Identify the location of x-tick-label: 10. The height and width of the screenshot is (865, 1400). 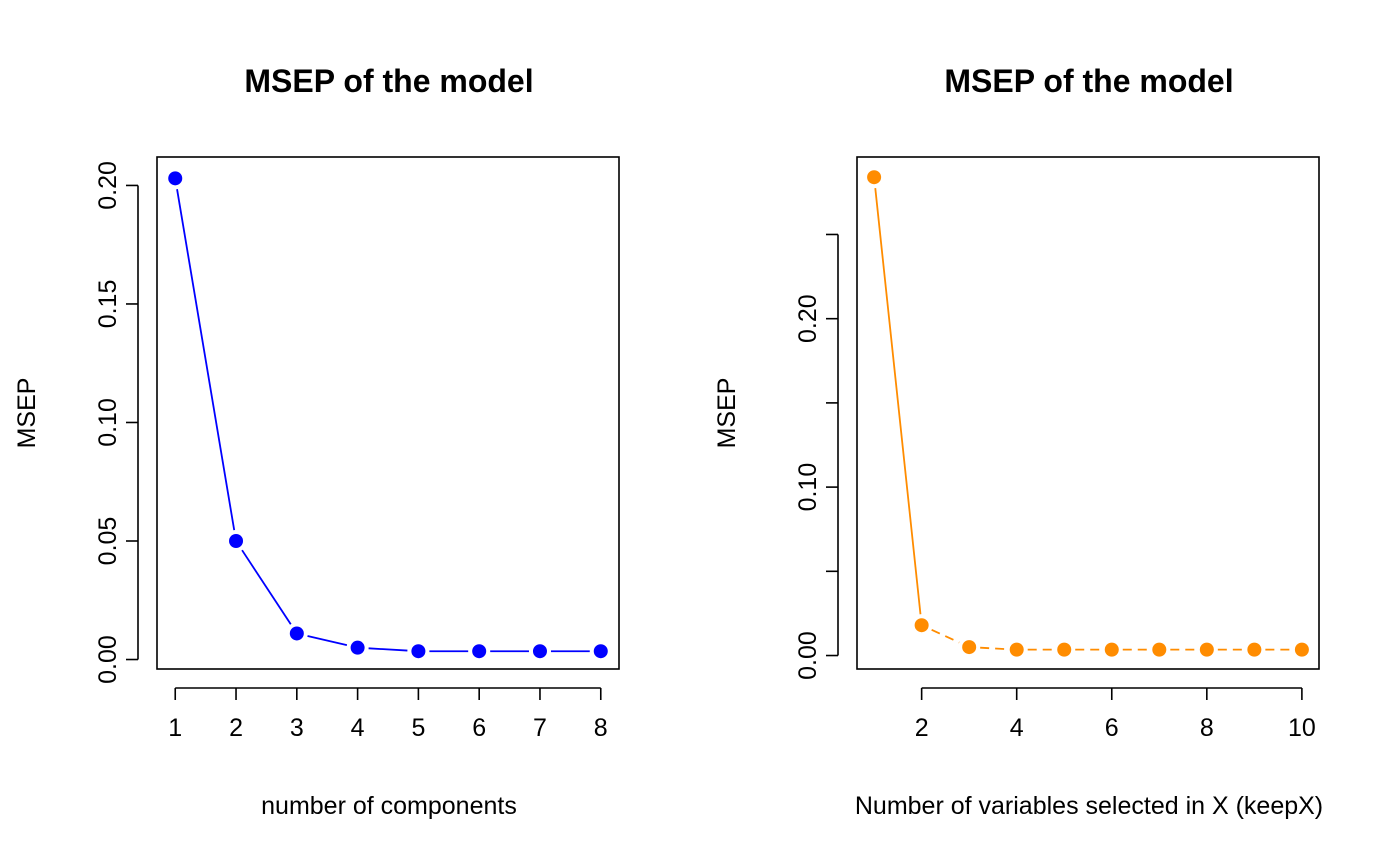
(1302, 728).